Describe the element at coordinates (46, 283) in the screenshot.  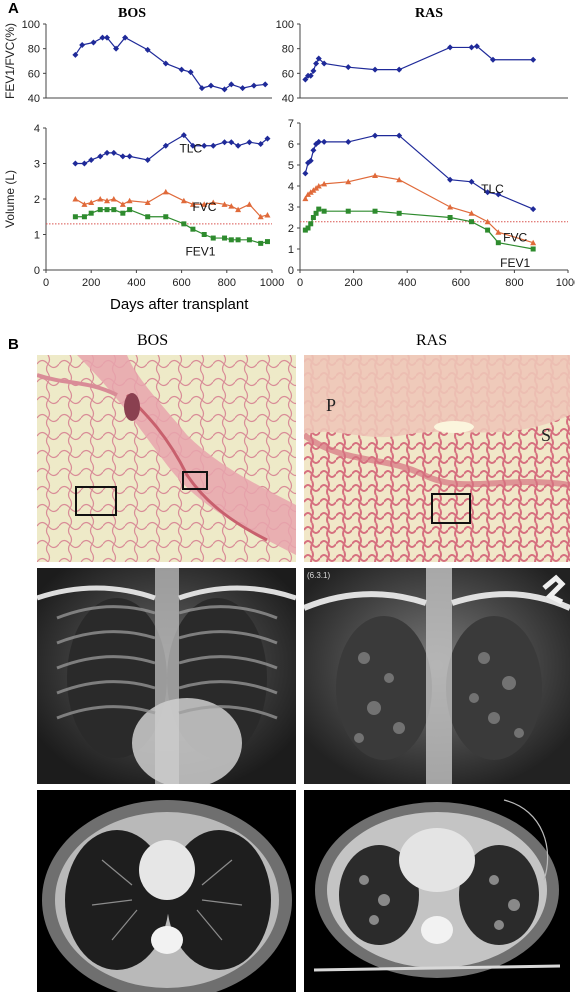
I see `bos_volume-x-tick-label: 0` at that location.